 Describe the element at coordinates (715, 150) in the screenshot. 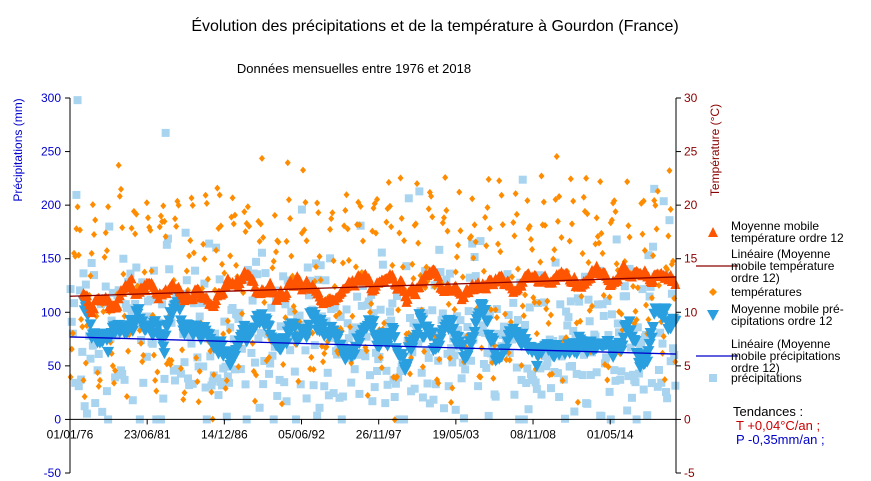

I see `right-axis-label: Température (°C)` at that location.